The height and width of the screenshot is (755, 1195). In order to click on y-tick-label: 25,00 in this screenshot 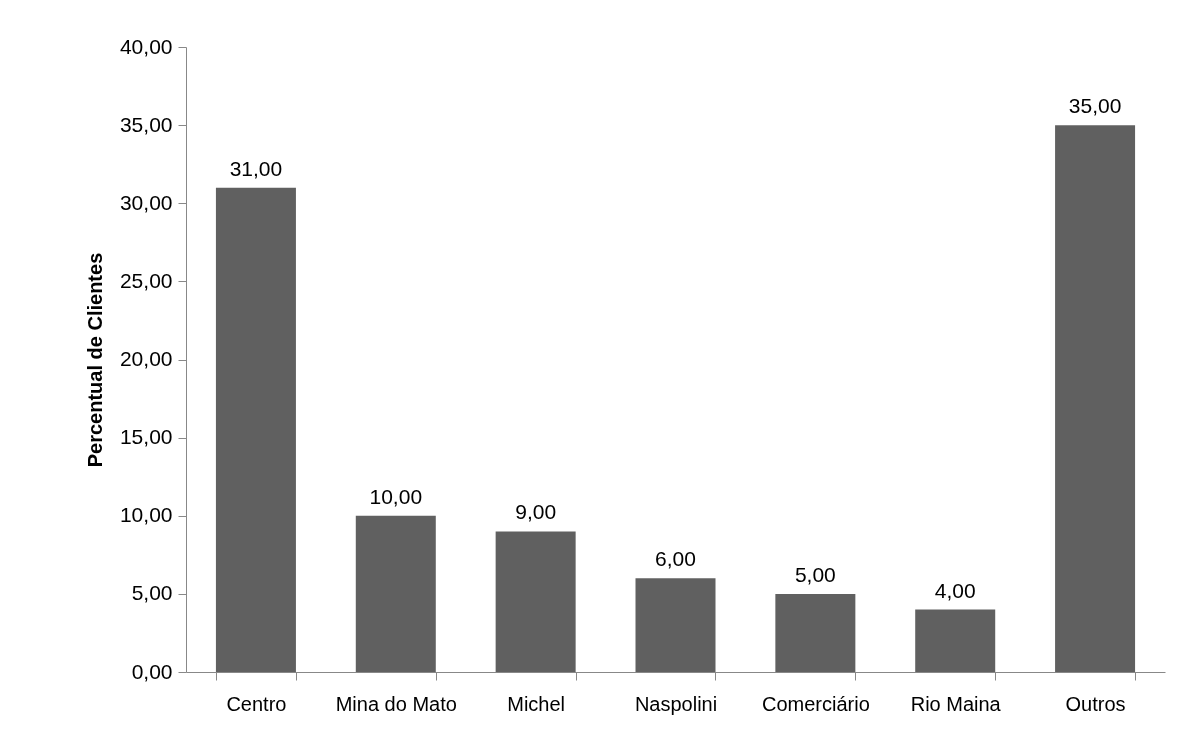, I will do `click(146, 280)`.